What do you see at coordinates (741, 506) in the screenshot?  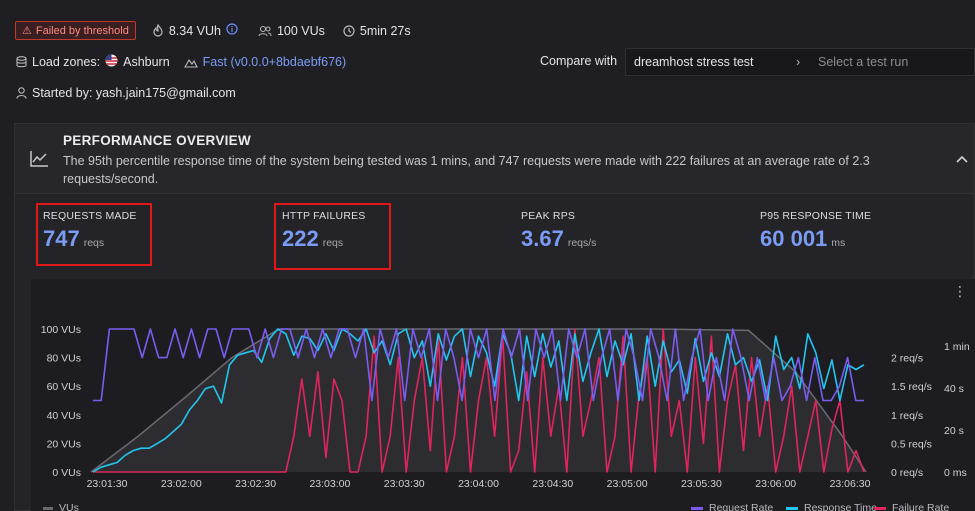 I see `legend-label: Request Rate` at bounding box center [741, 506].